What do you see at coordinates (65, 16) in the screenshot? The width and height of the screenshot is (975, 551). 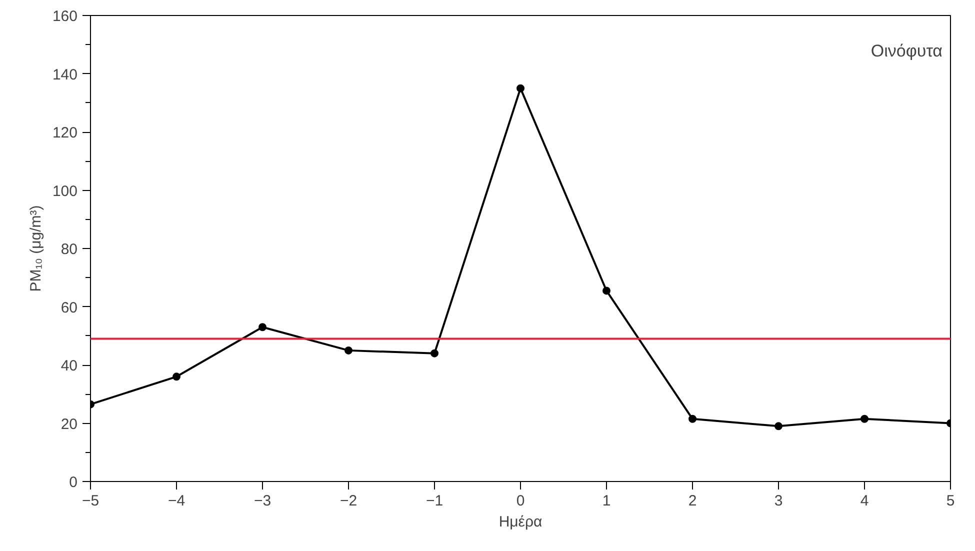 I see `y-tick-label: 160` at bounding box center [65, 16].